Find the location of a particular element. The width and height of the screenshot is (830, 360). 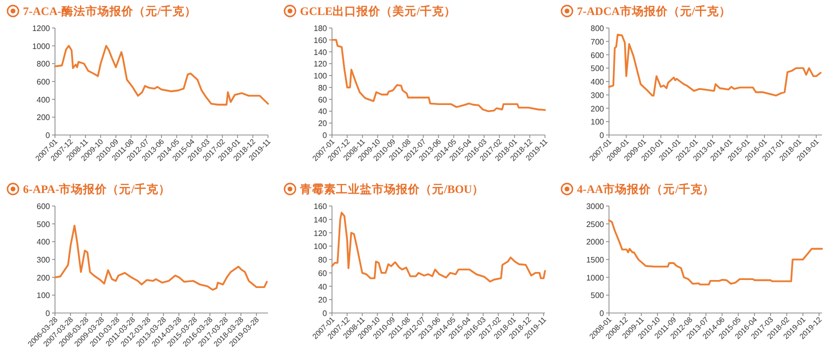

chart-title: 7-ACA-酶法市场报价（元/千克） is located at coordinates (110, 11).